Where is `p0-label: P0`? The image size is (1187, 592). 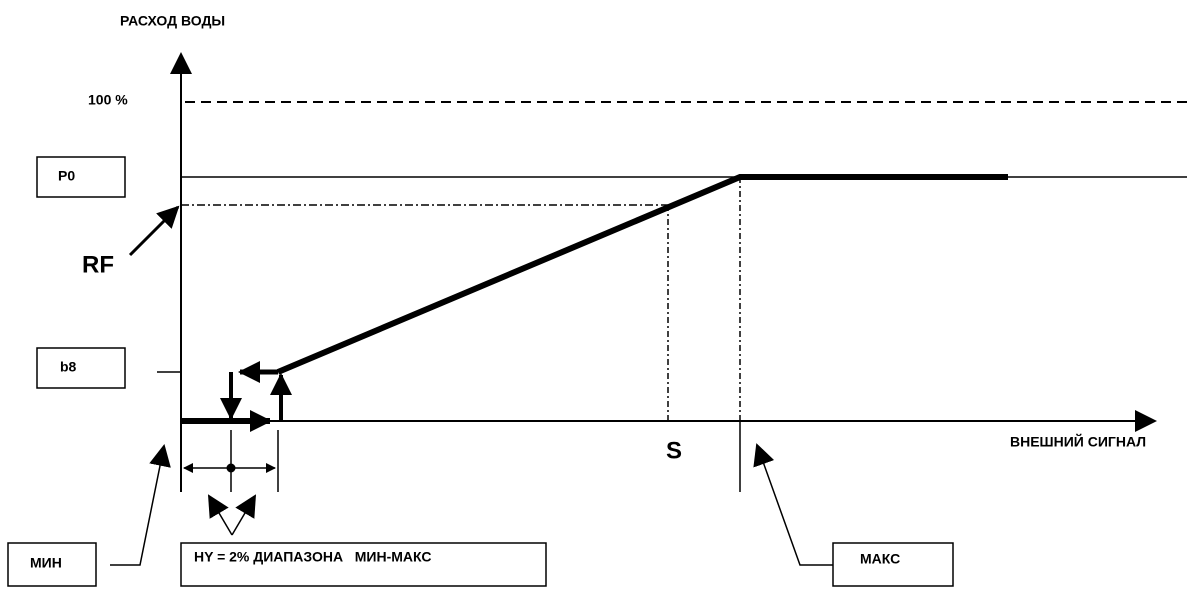 p0-label: P0 is located at coordinates (66, 176).